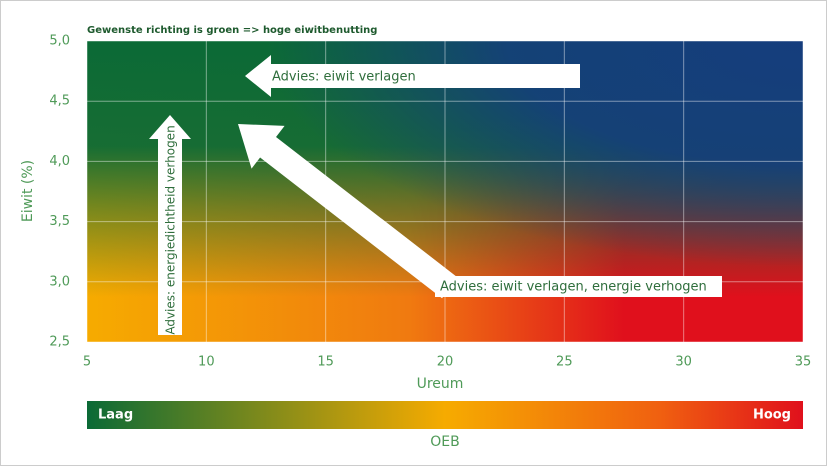  I want to click on x-tick-label: 10, so click(206, 362).